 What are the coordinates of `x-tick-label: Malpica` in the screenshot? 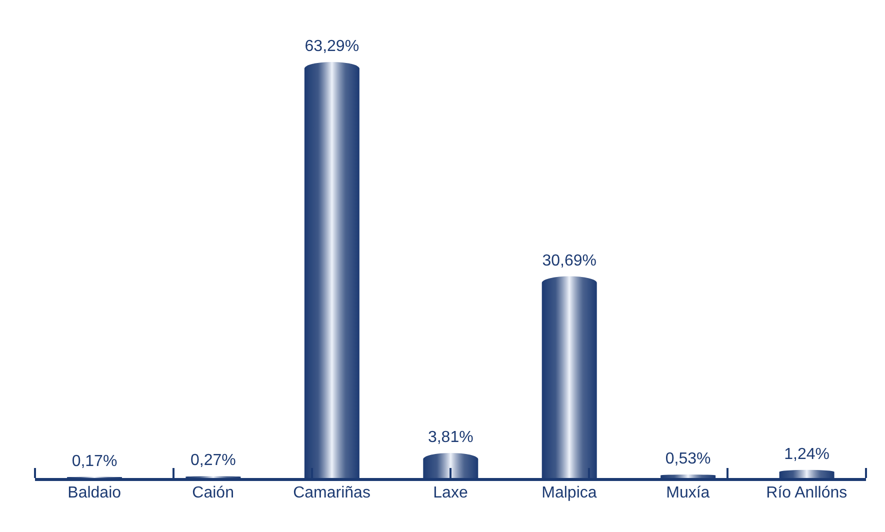 It's located at (569, 493).